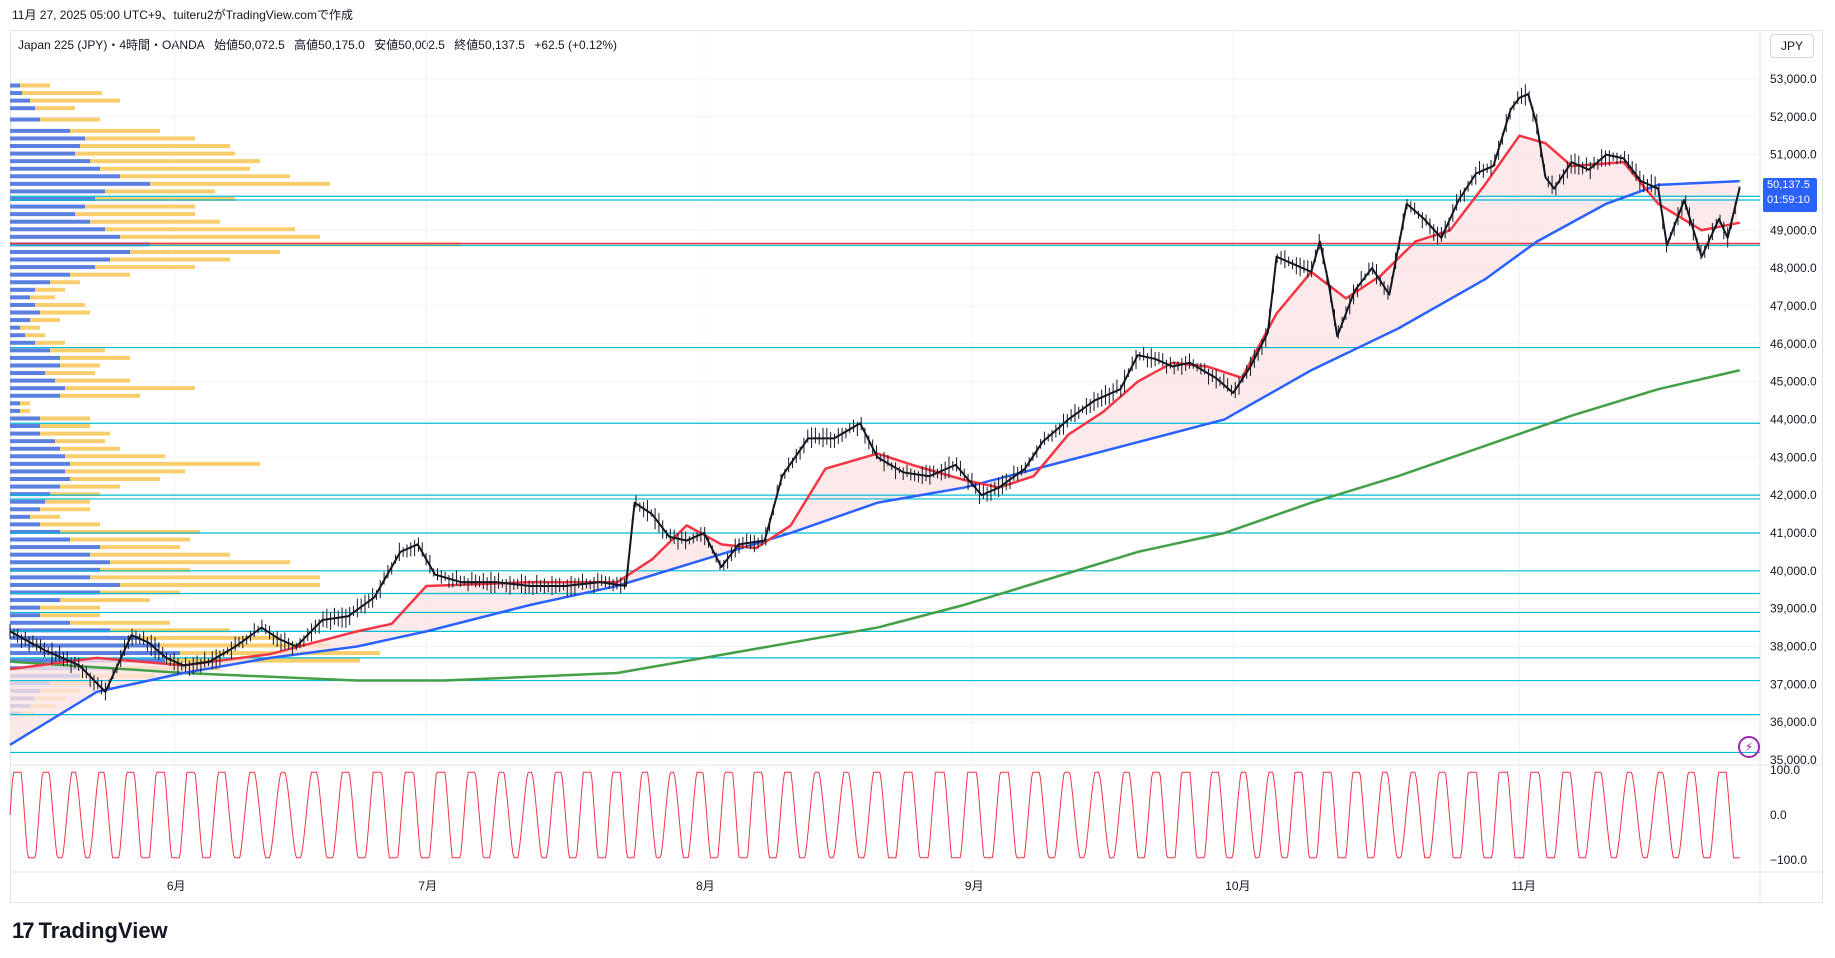 The image size is (1835, 958). What do you see at coordinates (1793, 79) in the screenshot?
I see `price-tick-label: 53,000.0` at bounding box center [1793, 79].